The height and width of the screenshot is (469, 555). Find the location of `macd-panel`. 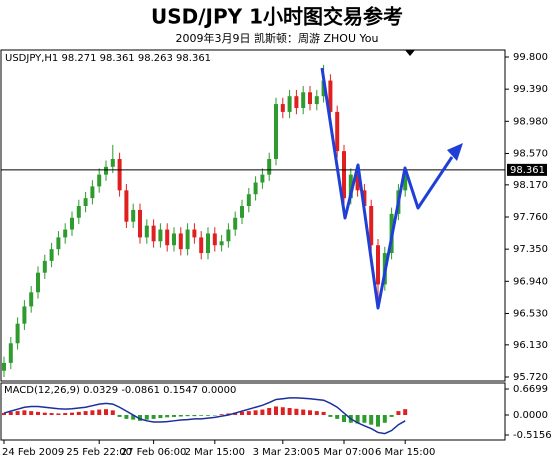

macd-panel is located at coordinates (253, 411).